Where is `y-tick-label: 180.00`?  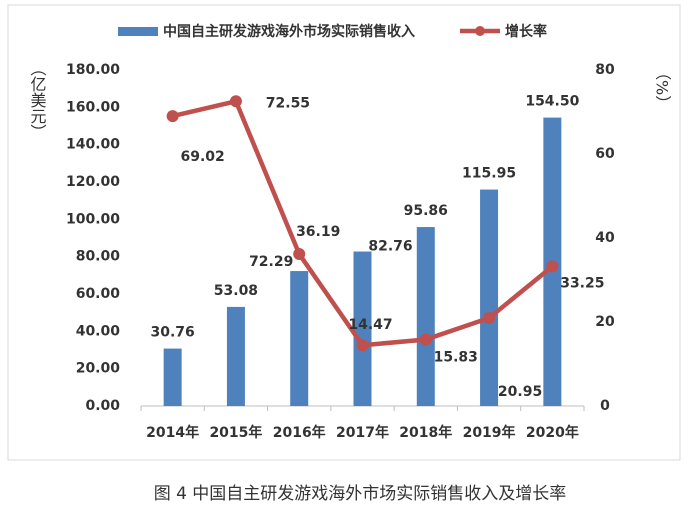 y-tick-label: 180.00 is located at coordinates (93, 70).